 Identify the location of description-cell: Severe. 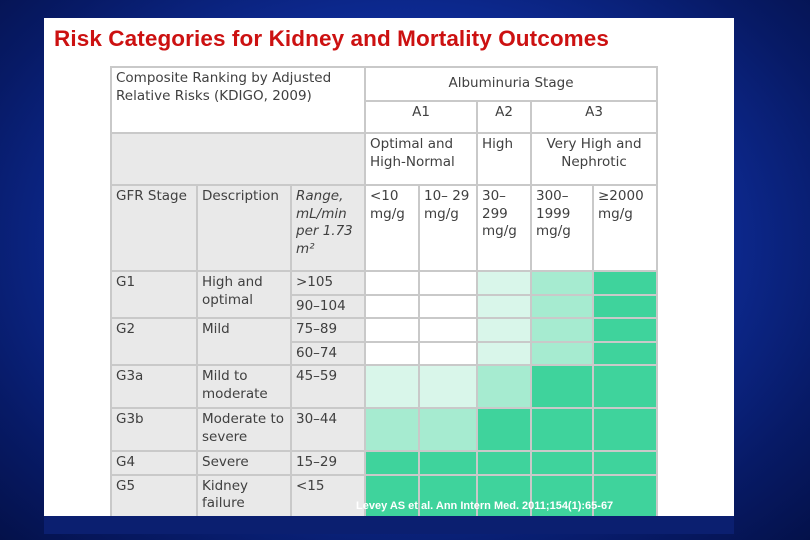
(244, 463).